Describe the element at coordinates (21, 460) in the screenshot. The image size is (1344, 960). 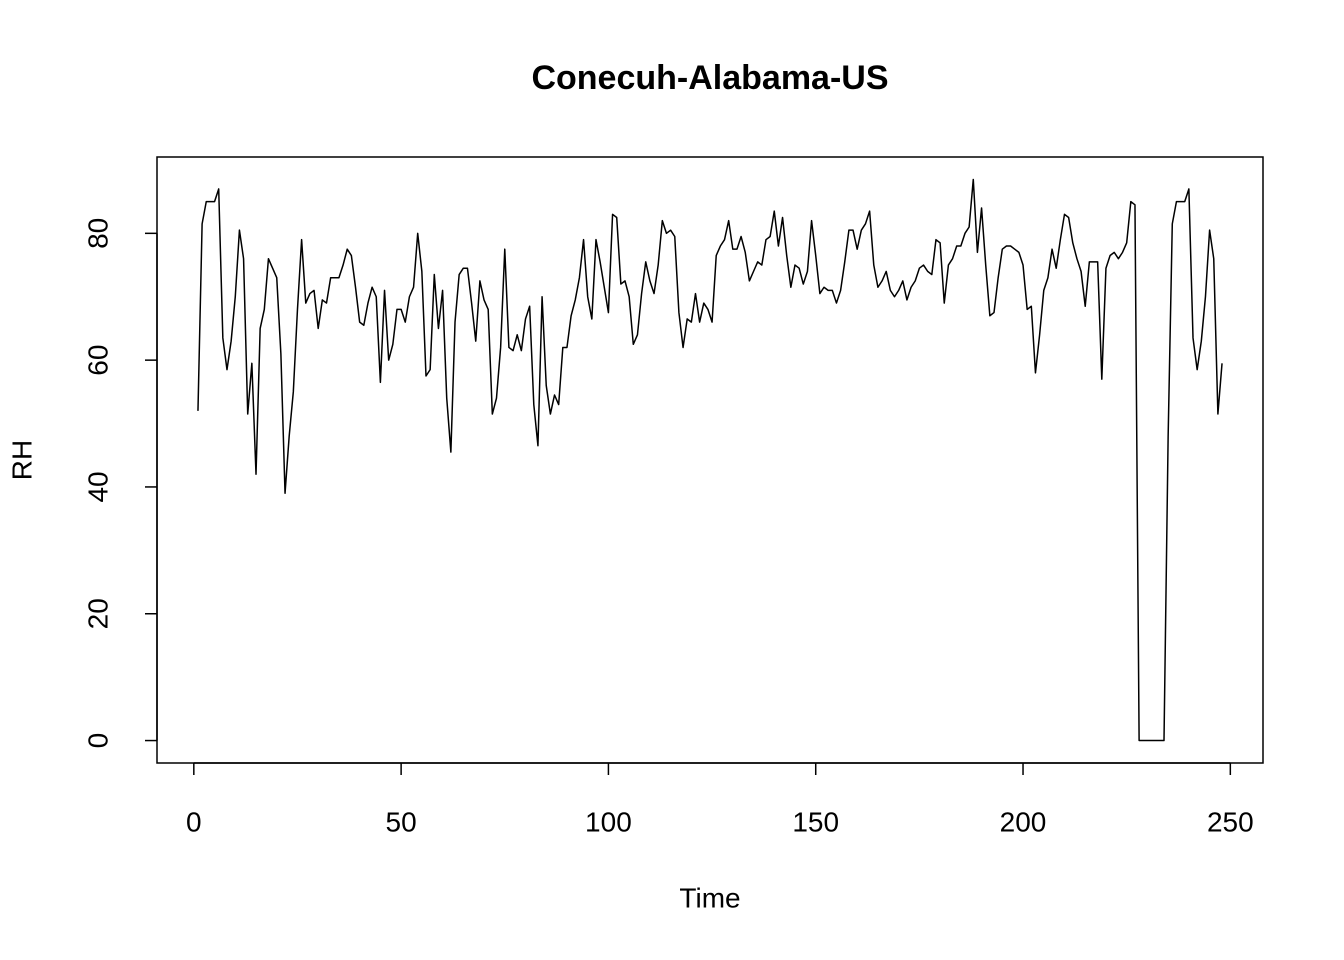
I see `y-axis-label: RH` at that location.